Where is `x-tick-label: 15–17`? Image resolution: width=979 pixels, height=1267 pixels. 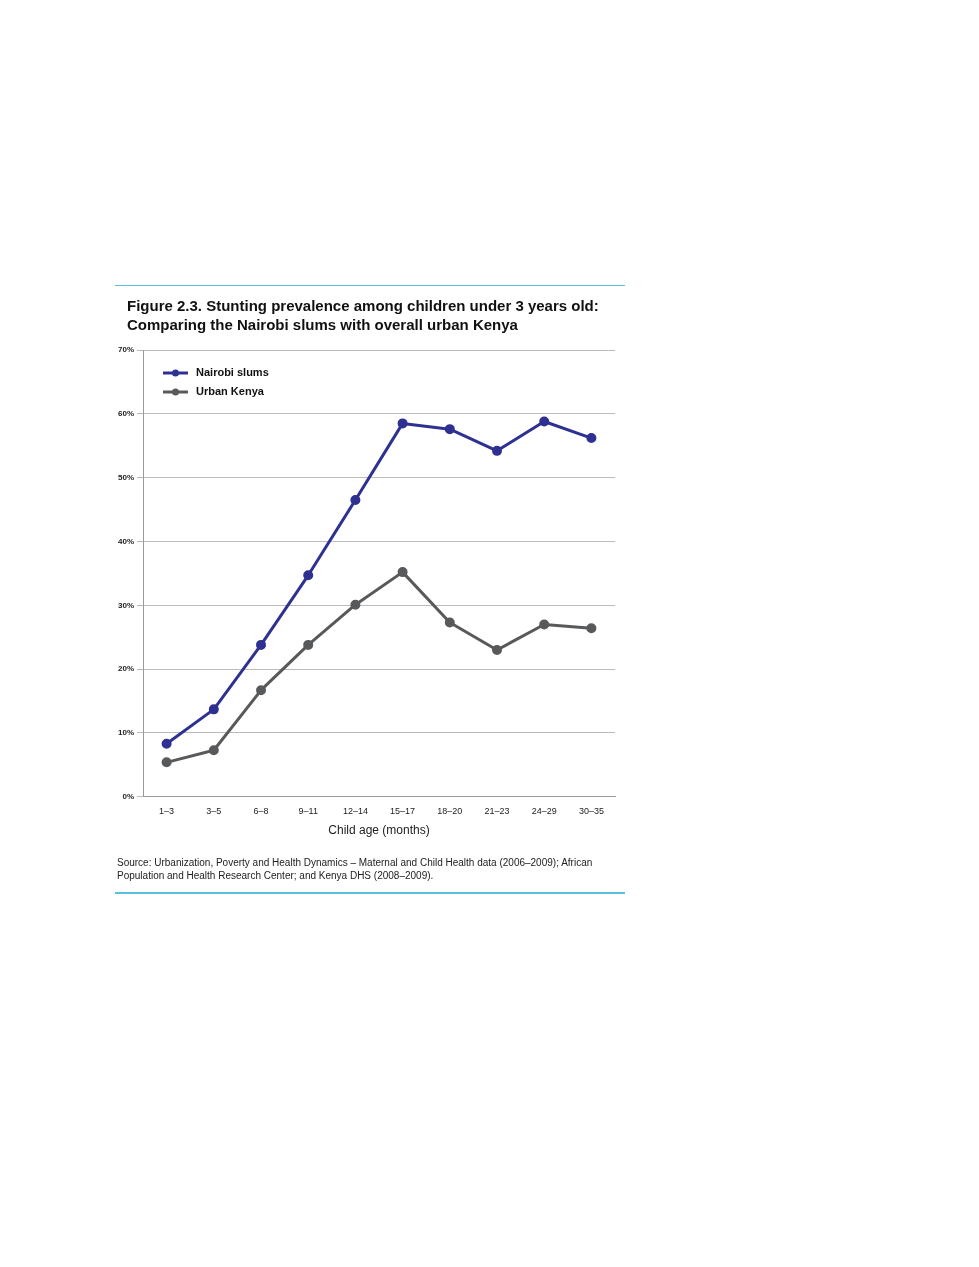 x-tick-label: 15–17 is located at coordinates (403, 810).